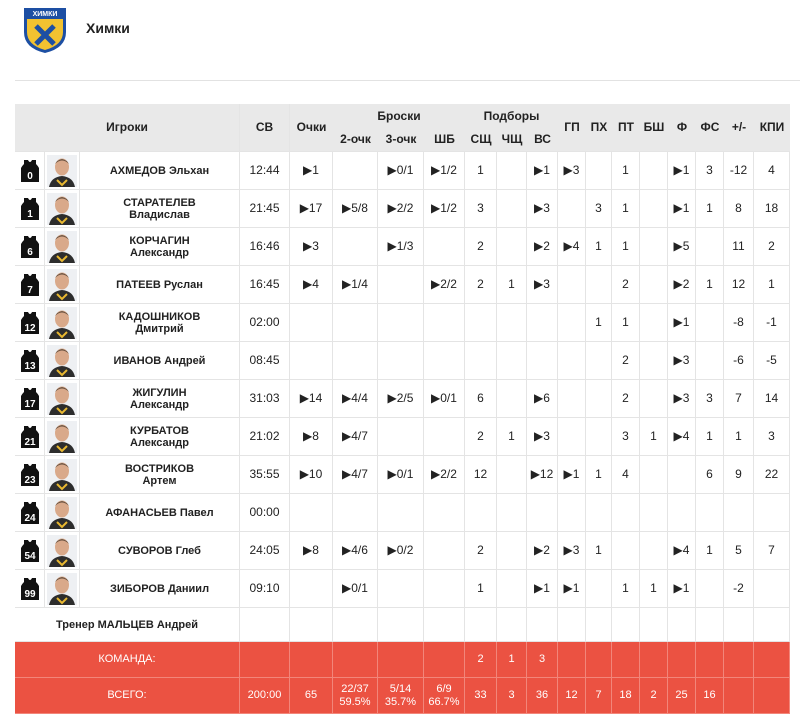 Image resolution: width=800 pixels, height=723 pixels. I want to click on jersey-cell: 21, so click(30, 437).